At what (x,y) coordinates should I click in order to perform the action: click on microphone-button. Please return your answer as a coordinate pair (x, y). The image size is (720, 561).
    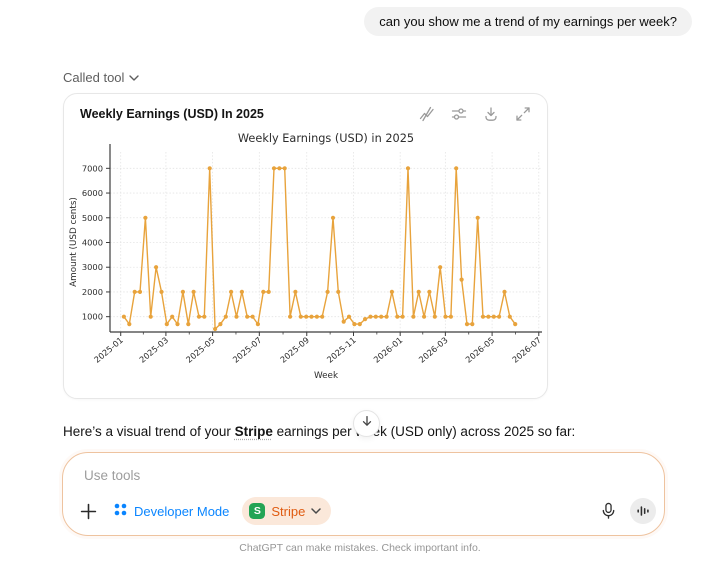
    Looking at the image, I should click on (608, 511).